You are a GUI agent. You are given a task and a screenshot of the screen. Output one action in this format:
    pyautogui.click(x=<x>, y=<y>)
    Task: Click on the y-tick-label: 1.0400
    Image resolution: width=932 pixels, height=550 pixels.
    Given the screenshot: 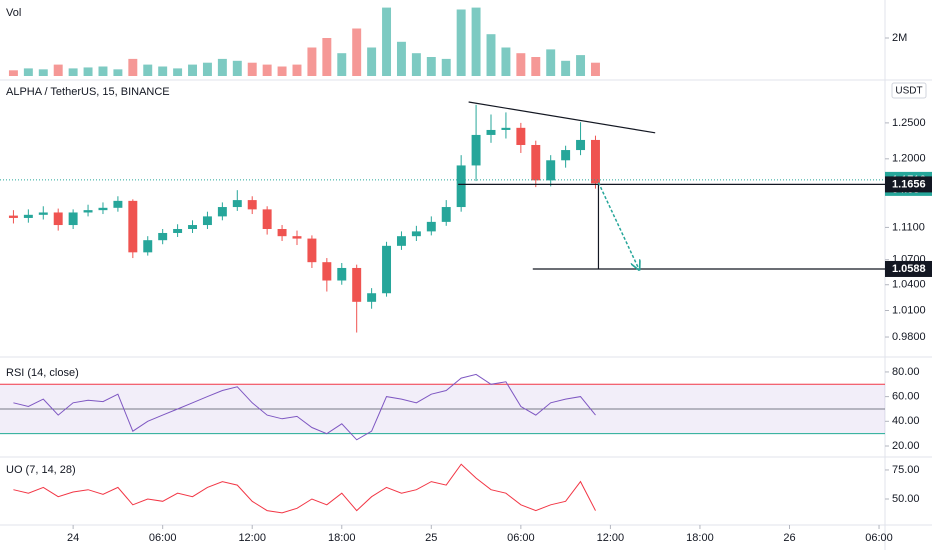 What is the action you would take?
    pyautogui.click(x=909, y=285)
    